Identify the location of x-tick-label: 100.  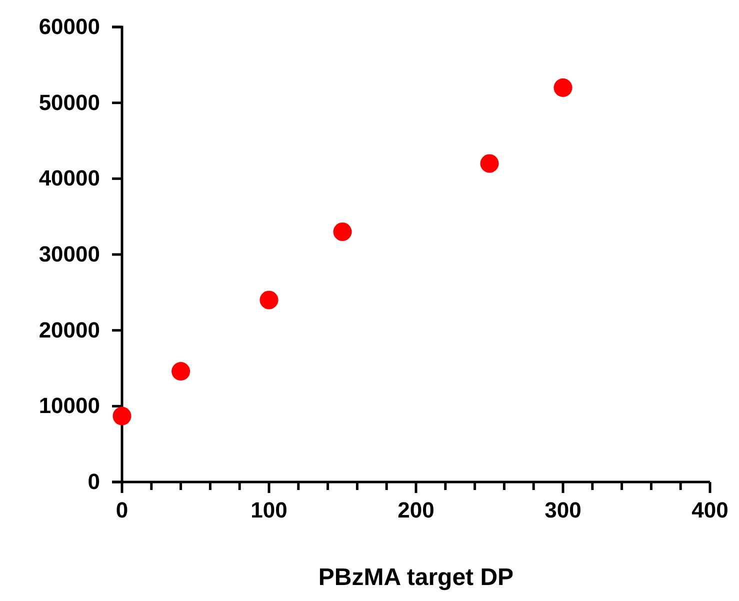
(269, 510).